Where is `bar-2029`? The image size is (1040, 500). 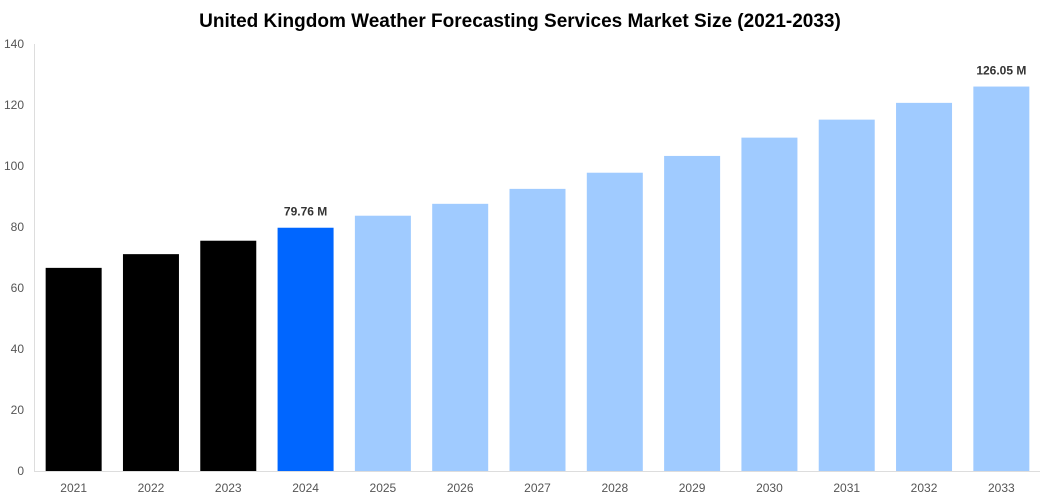 bar-2029 is located at coordinates (692, 313).